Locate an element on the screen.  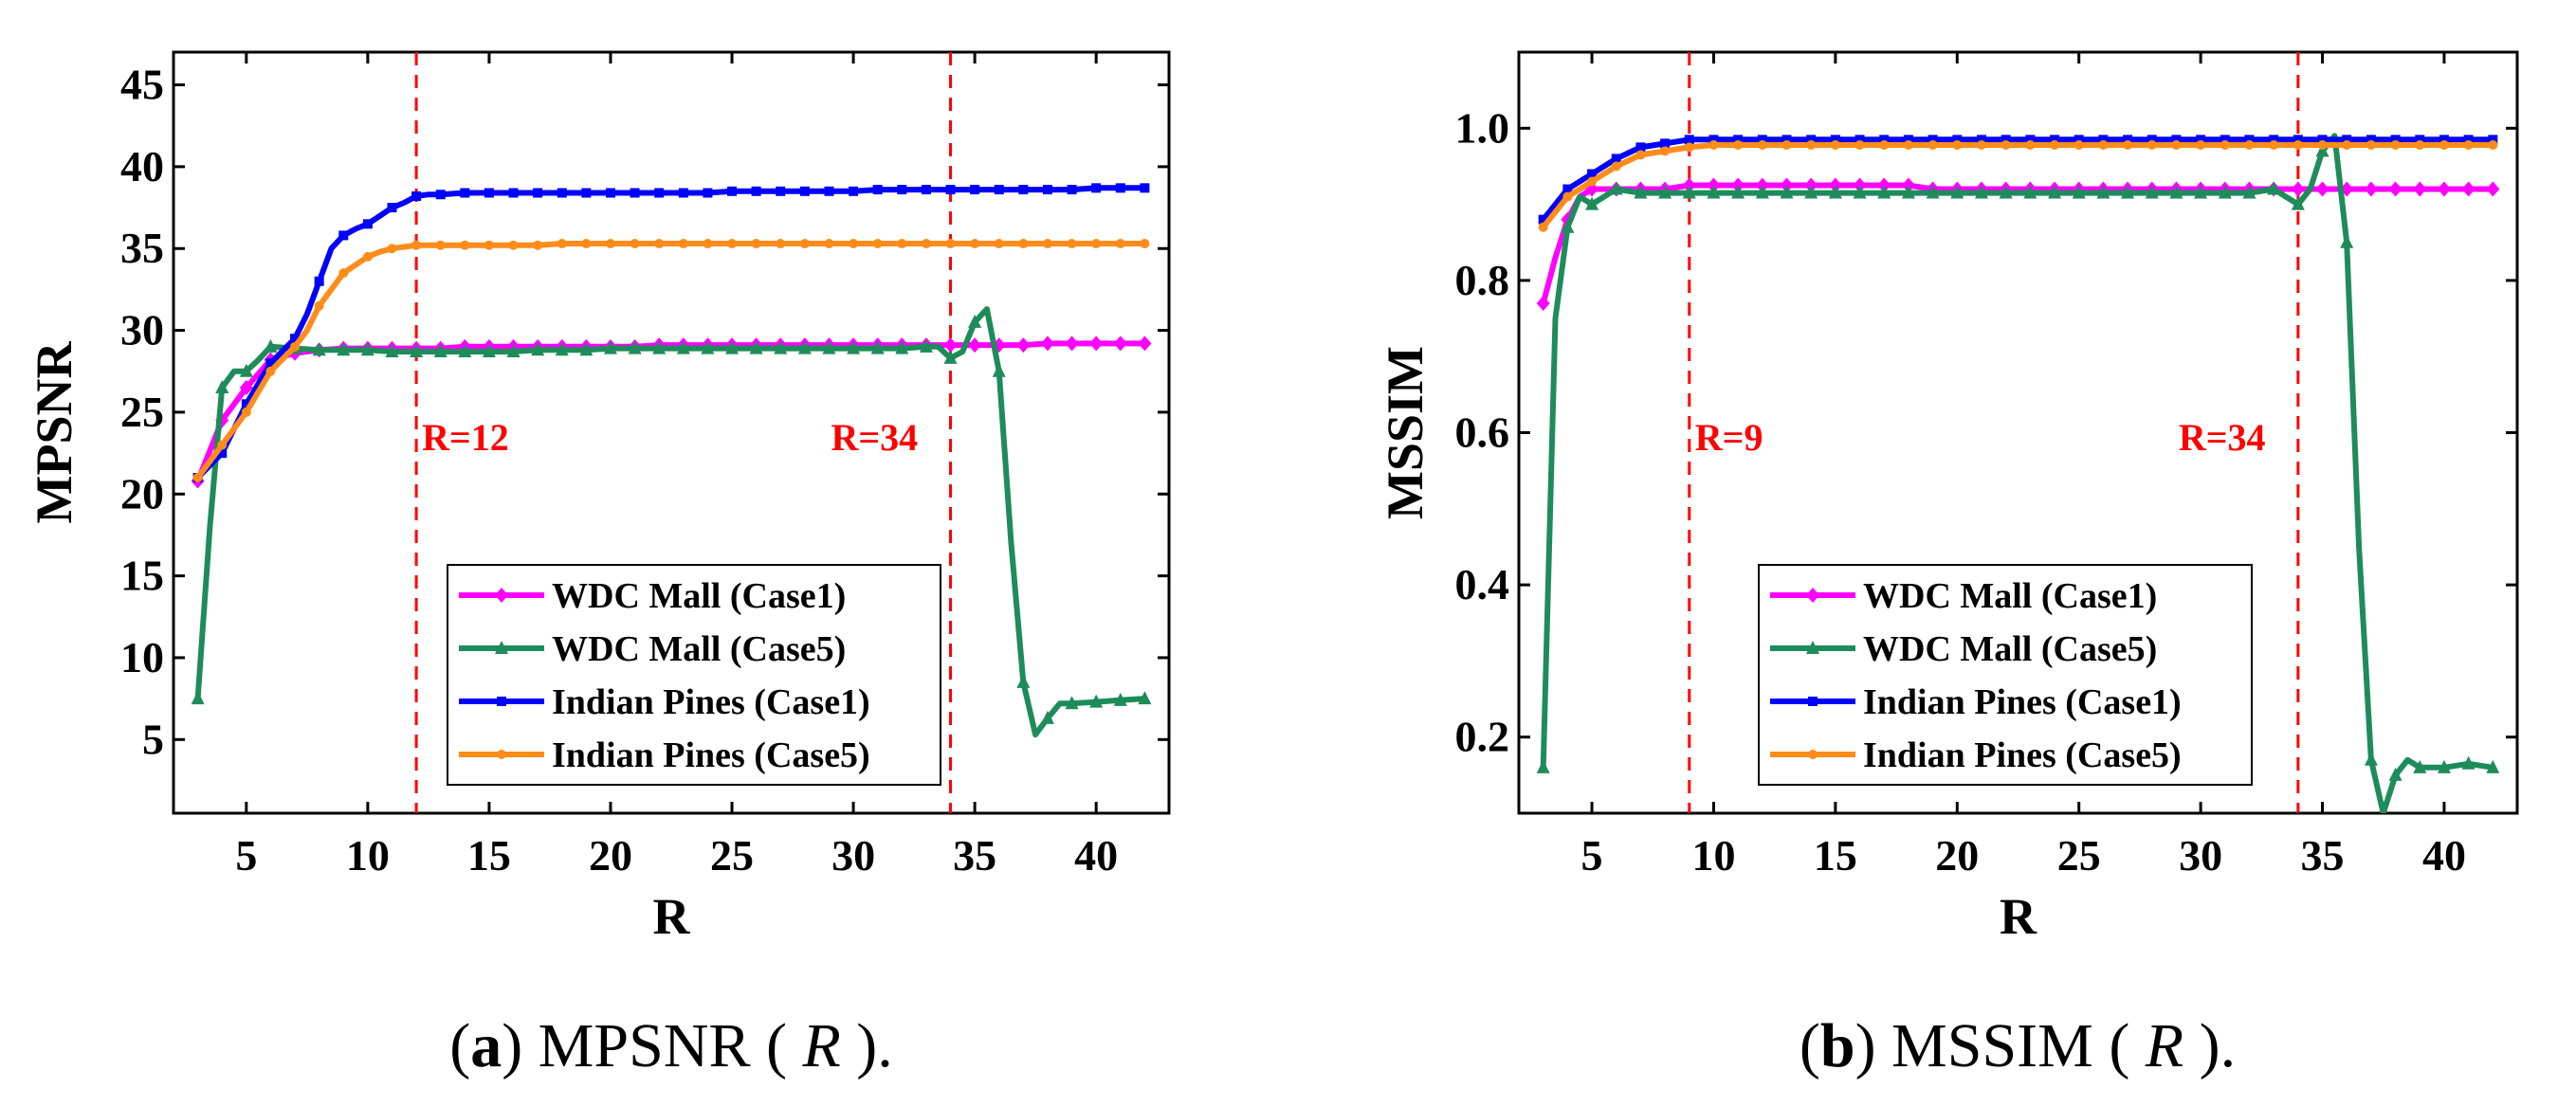
panel-caption: (a) MPSNR ( R ). is located at coordinates (671, 1045).